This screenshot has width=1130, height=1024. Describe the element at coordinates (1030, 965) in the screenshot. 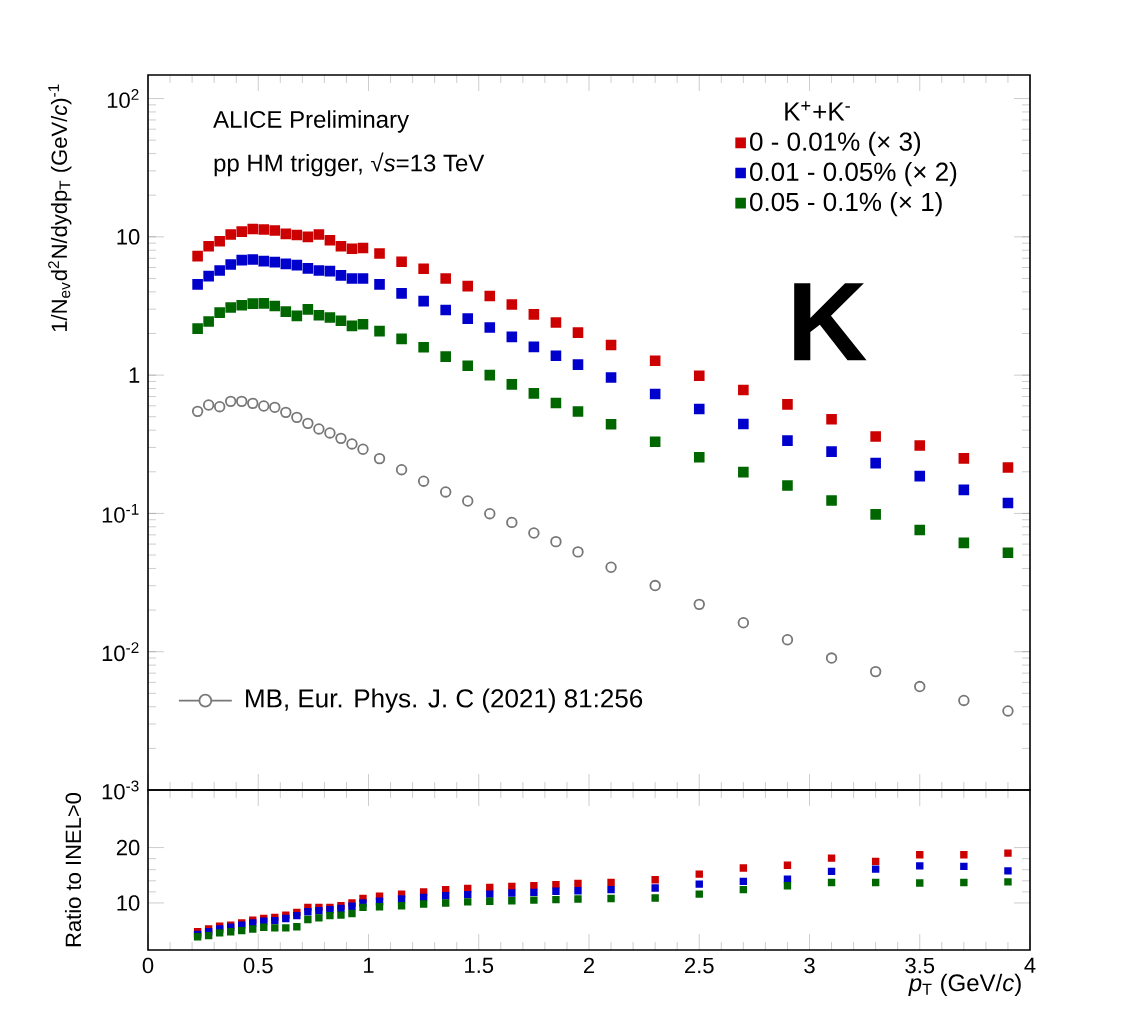

I see `x-tick-label: 4` at that location.